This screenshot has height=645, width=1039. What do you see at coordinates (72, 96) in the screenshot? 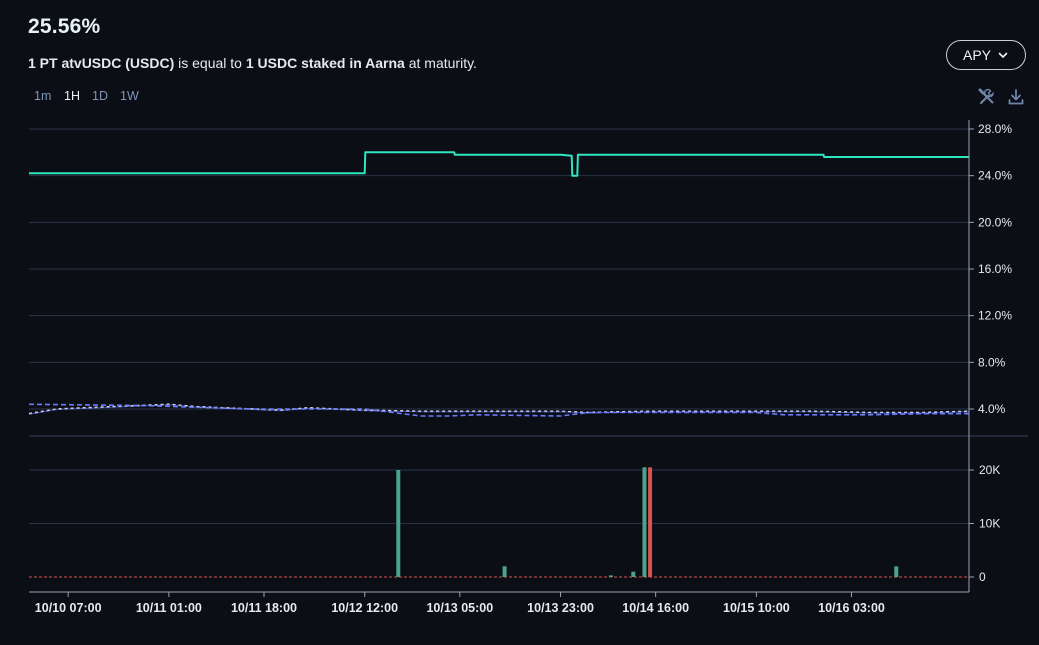
I see `timeframe-1h: 1H` at bounding box center [72, 96].